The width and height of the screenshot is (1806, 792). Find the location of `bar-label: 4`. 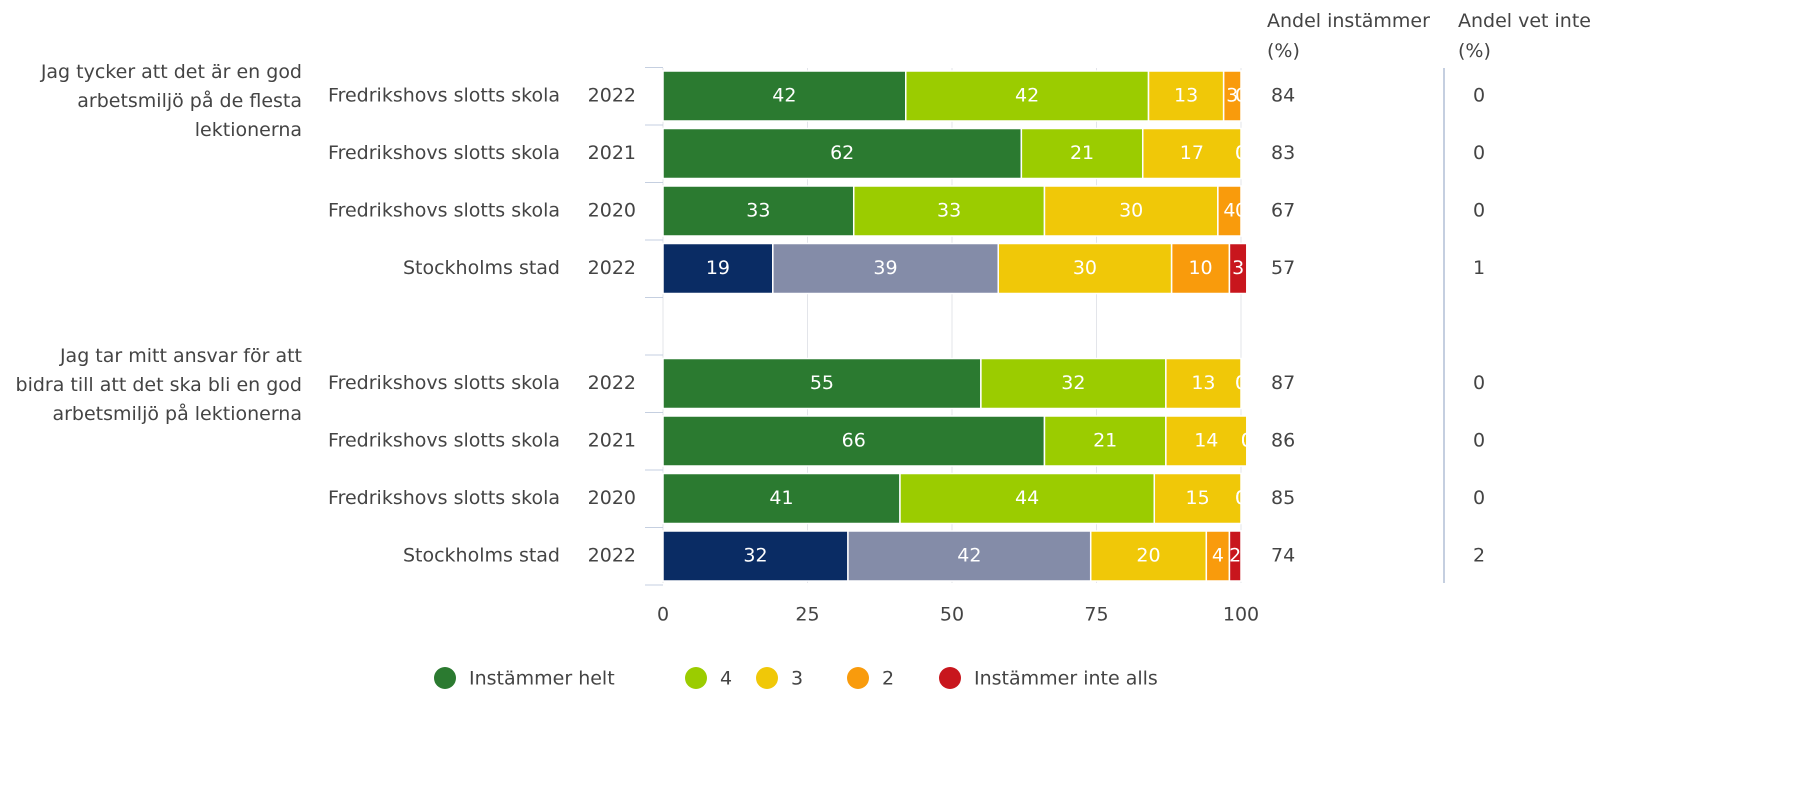

bar-label: 4 is located at coordinates (1218, 556).